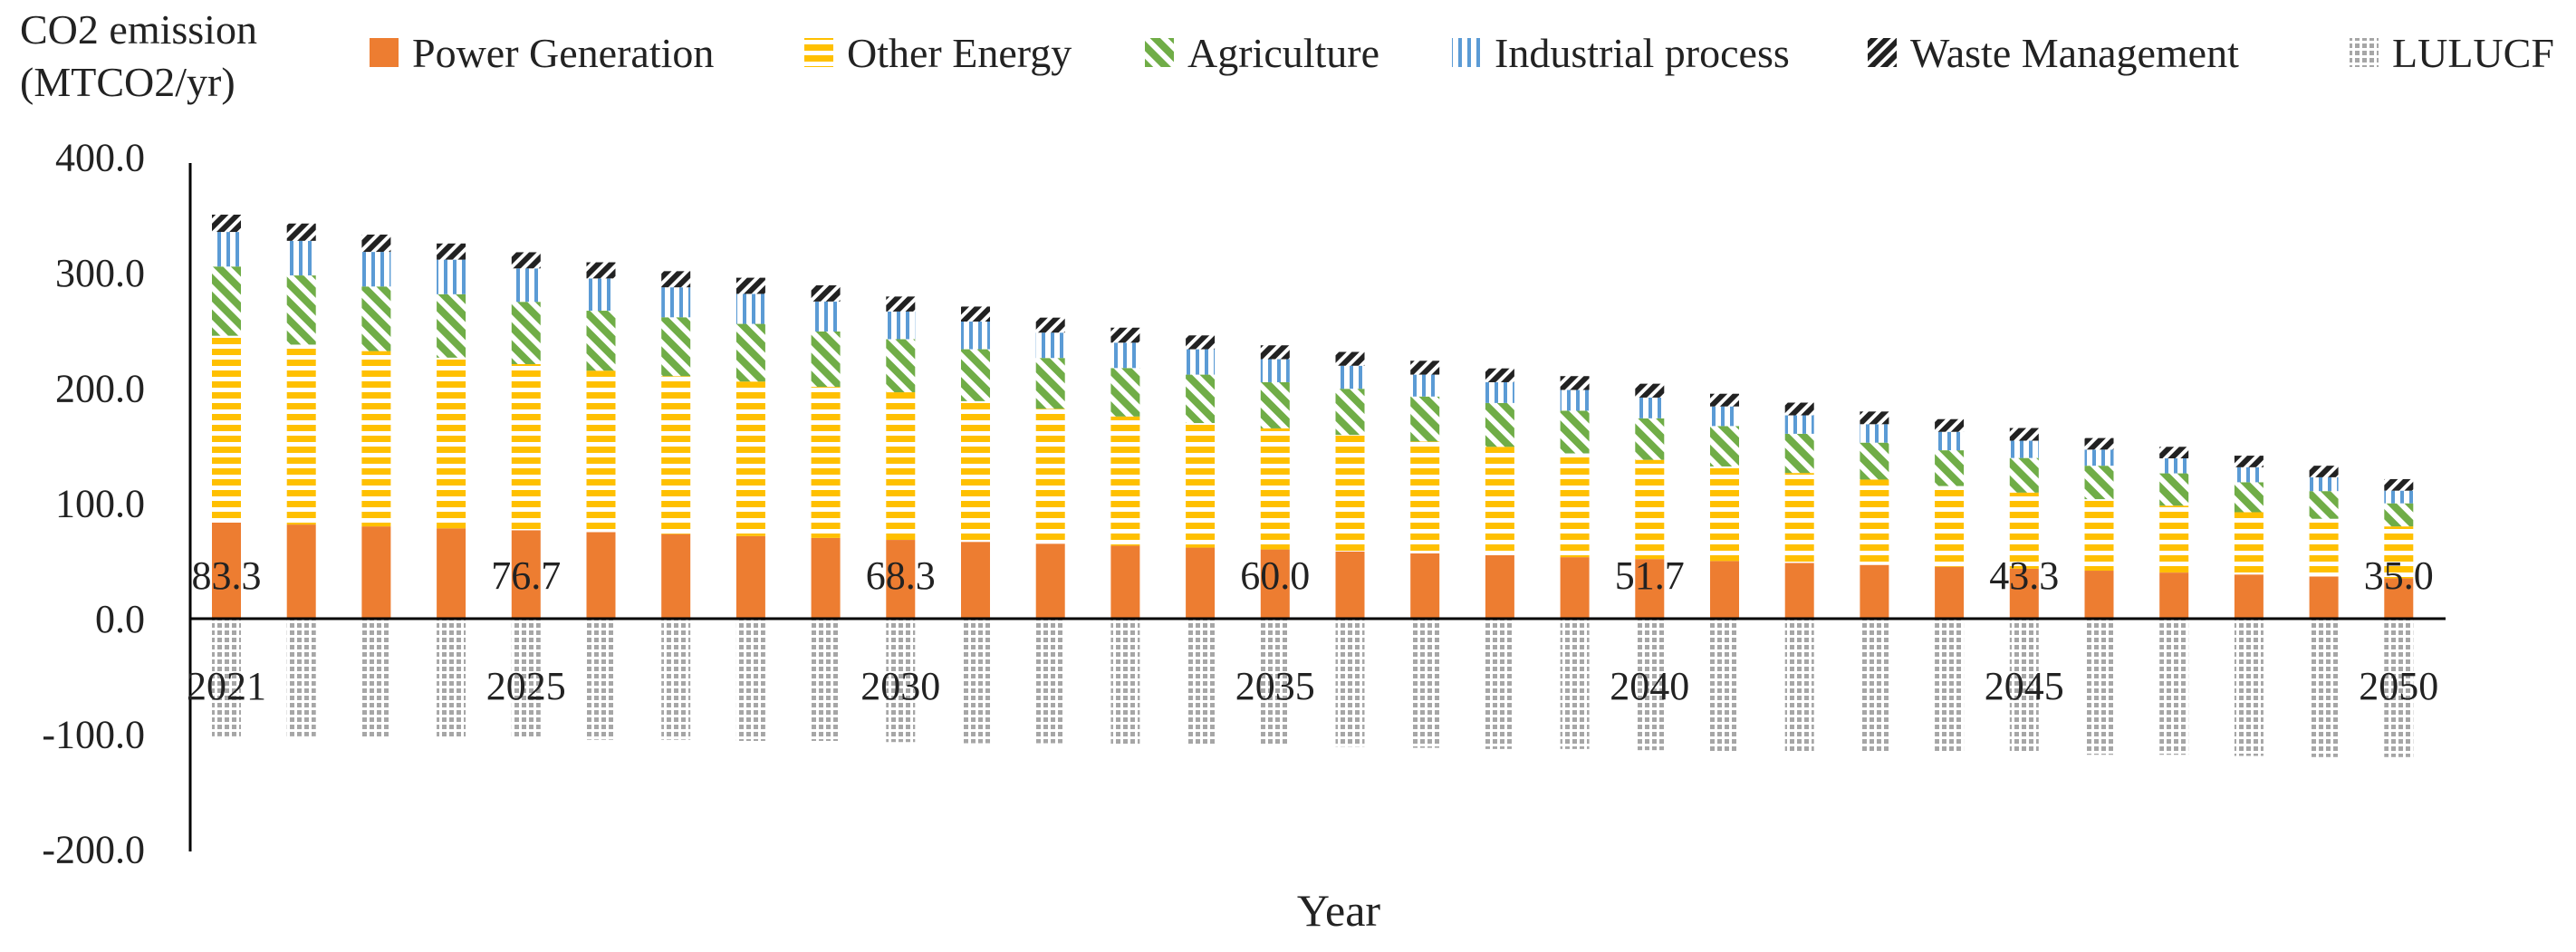  Describe the element at coordinates (2024, 449) in the screenshot. I see `bar-indus-2045` at that location.